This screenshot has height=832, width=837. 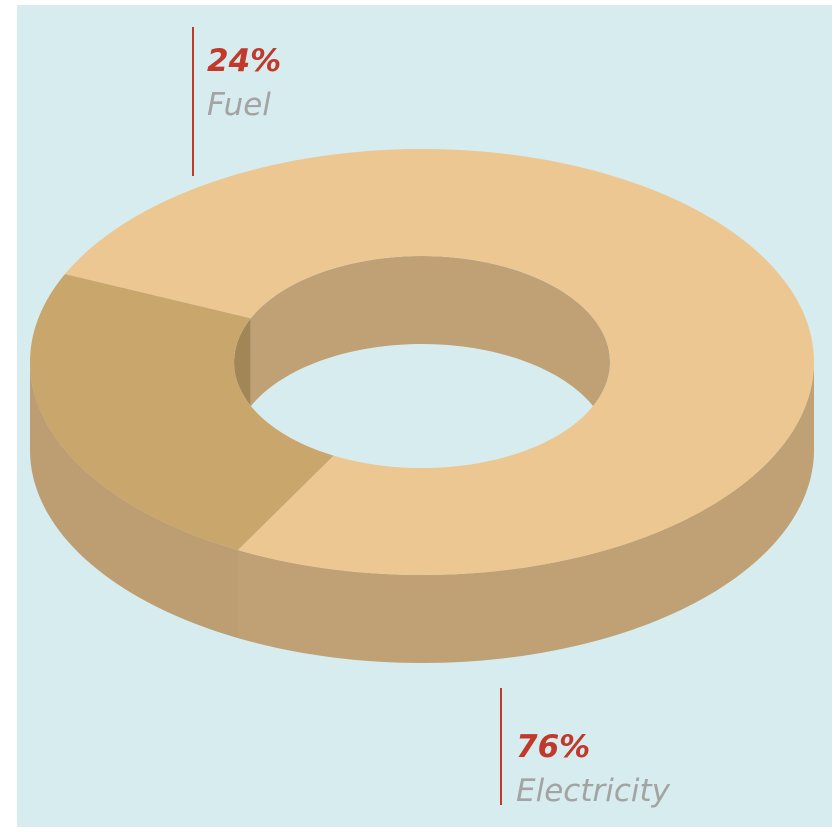 I want to click on side-wall-fuel, so click(x=134, y=500).